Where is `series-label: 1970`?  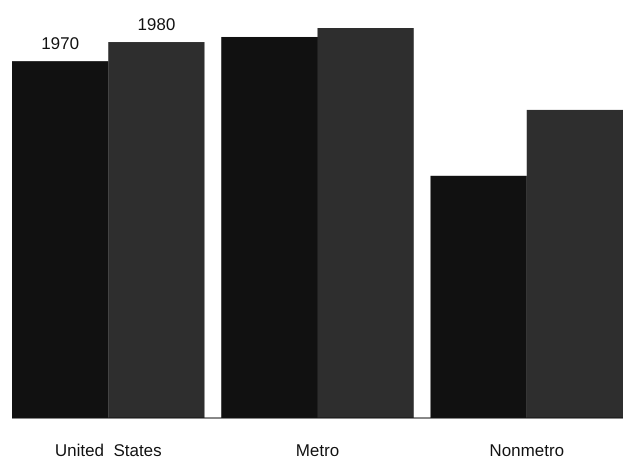 series-label: 1970 is located at coordinates (60, 44).